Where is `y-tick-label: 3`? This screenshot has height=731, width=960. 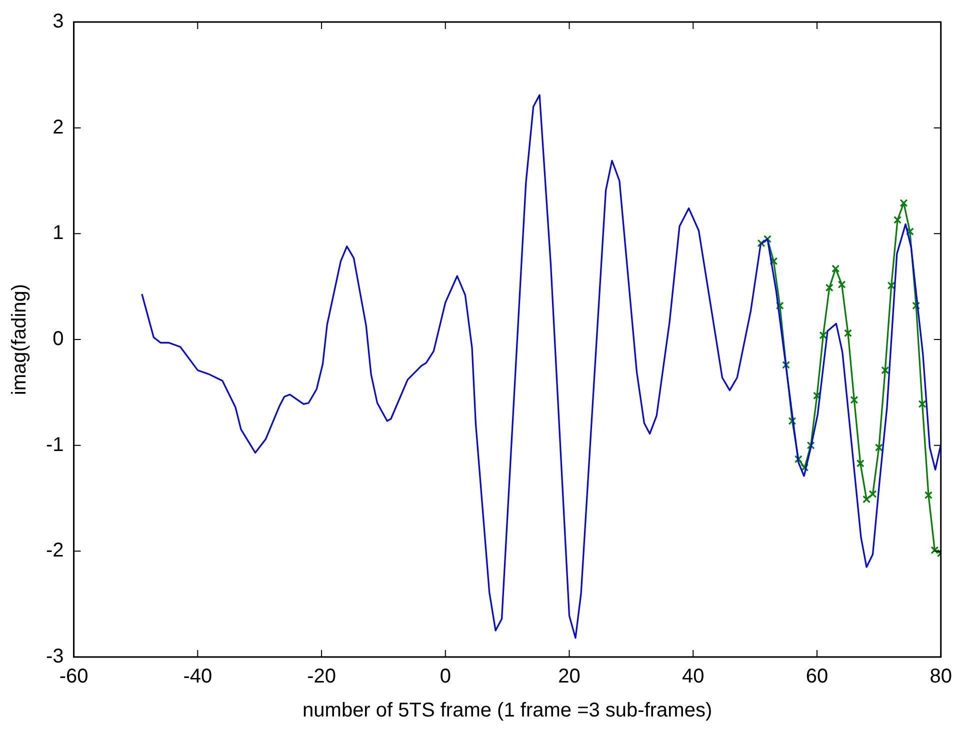
y-tick-label: 3 is located at coordinates (58, 21).